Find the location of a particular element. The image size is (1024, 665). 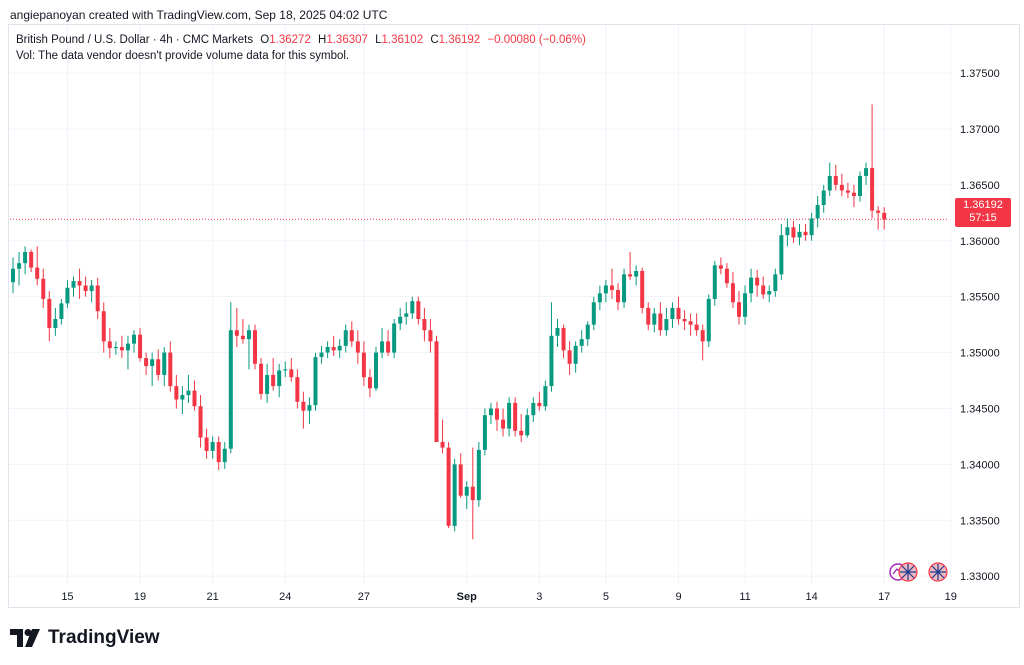

tradingview-brand: TradingView is located at coordinates (85, 638).